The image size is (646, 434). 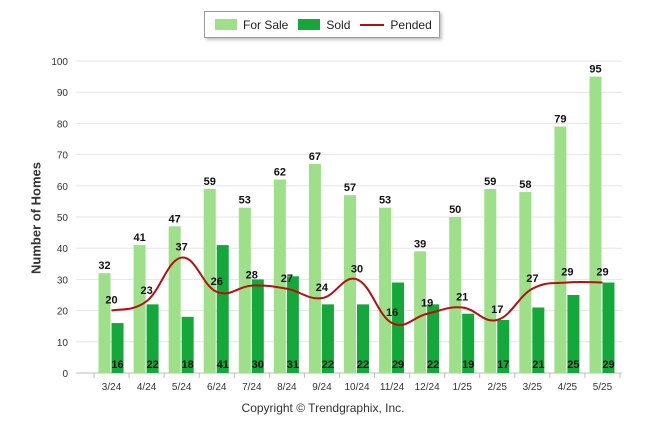 I want to click on y-tick-label: 30, so click(x=63, y=280).